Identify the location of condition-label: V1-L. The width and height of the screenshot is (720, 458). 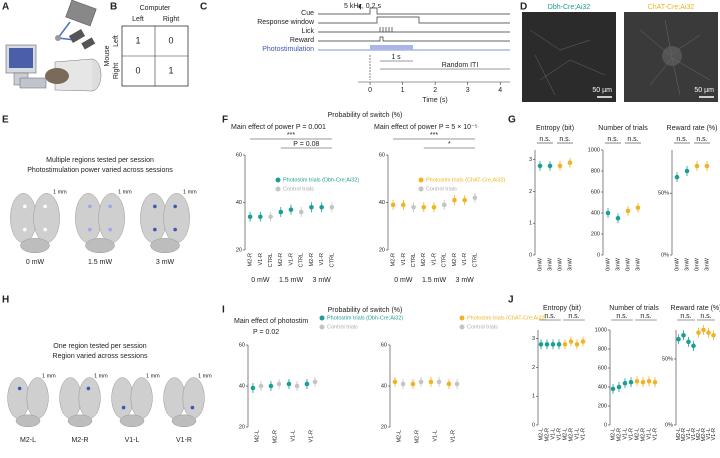
(132, 440).